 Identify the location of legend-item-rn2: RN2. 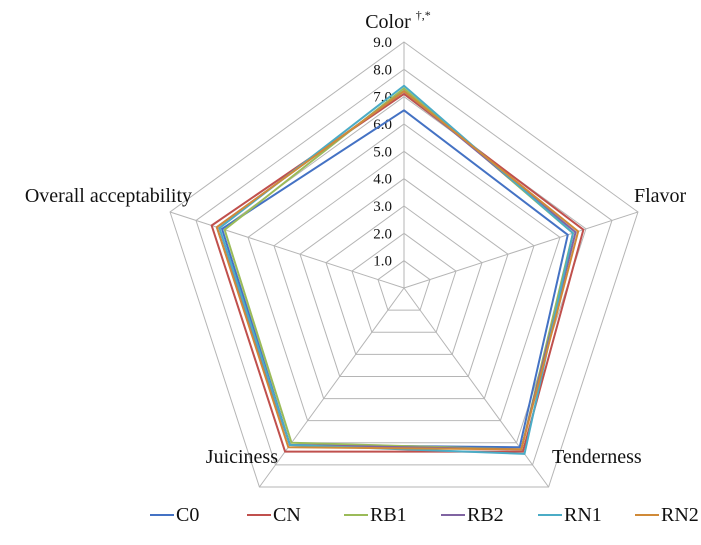
(667, 515).